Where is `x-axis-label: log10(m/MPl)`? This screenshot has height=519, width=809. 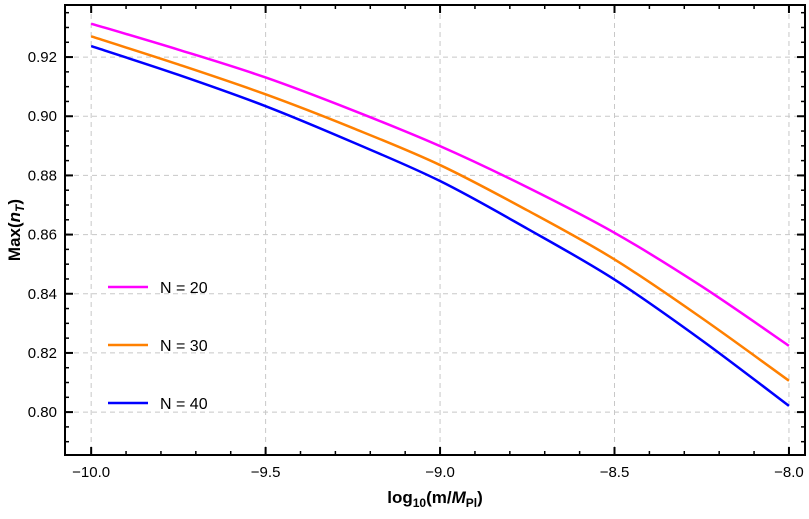 x-axis-label: log10(m/MPl) is located at coordinates (435, 499).